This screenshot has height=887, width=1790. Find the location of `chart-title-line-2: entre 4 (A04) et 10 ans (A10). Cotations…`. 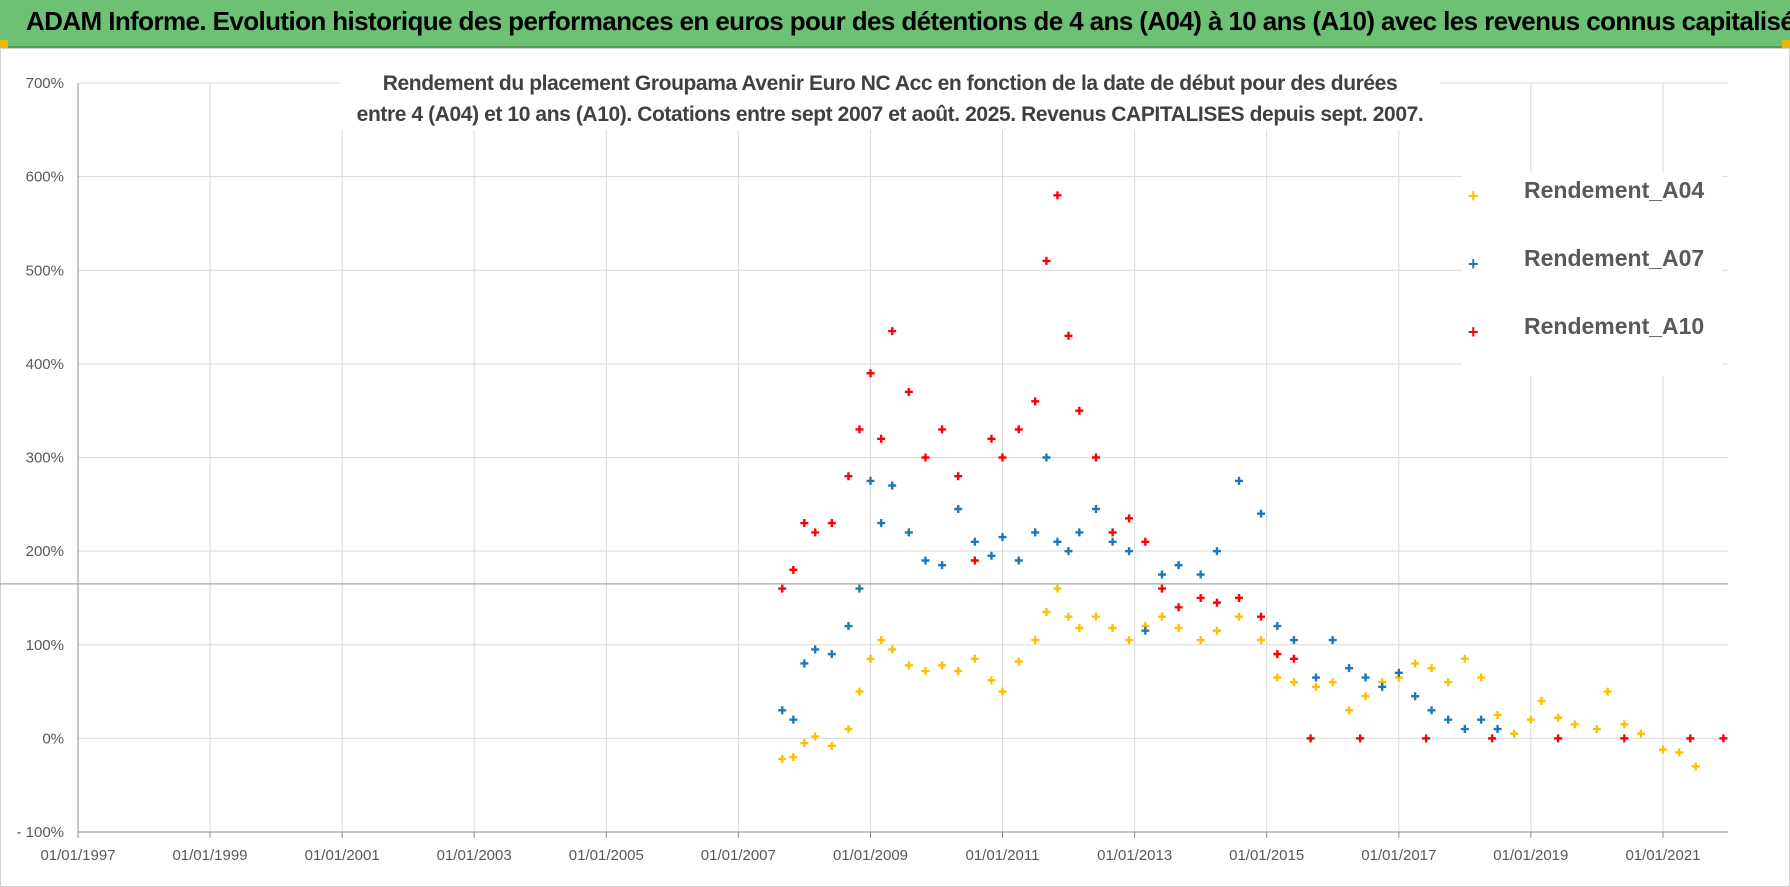

chart-title-line-2: entre 4 (A04) et 10 ans (A10). Cotations… is located at coordinates (890, 114).